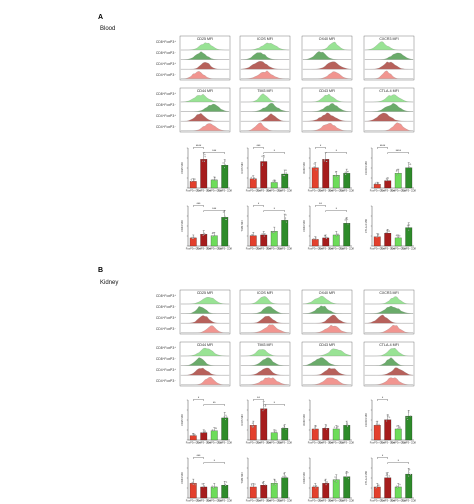 The image size is (474, 504). What do you see at coordinates (100, 17) in the screenshot?
I see `panel-letter-a: A` at bounding box center [100, 17].